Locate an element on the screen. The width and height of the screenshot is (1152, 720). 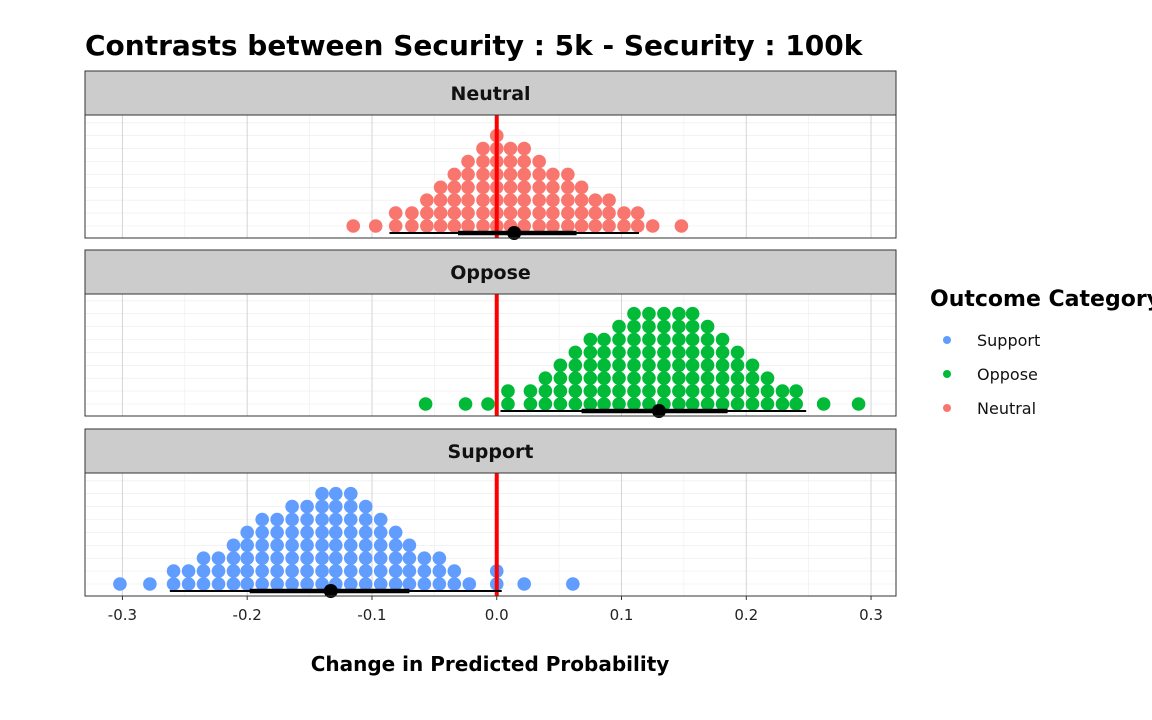
legend-key-oppose is located at coordinates (947, 374).